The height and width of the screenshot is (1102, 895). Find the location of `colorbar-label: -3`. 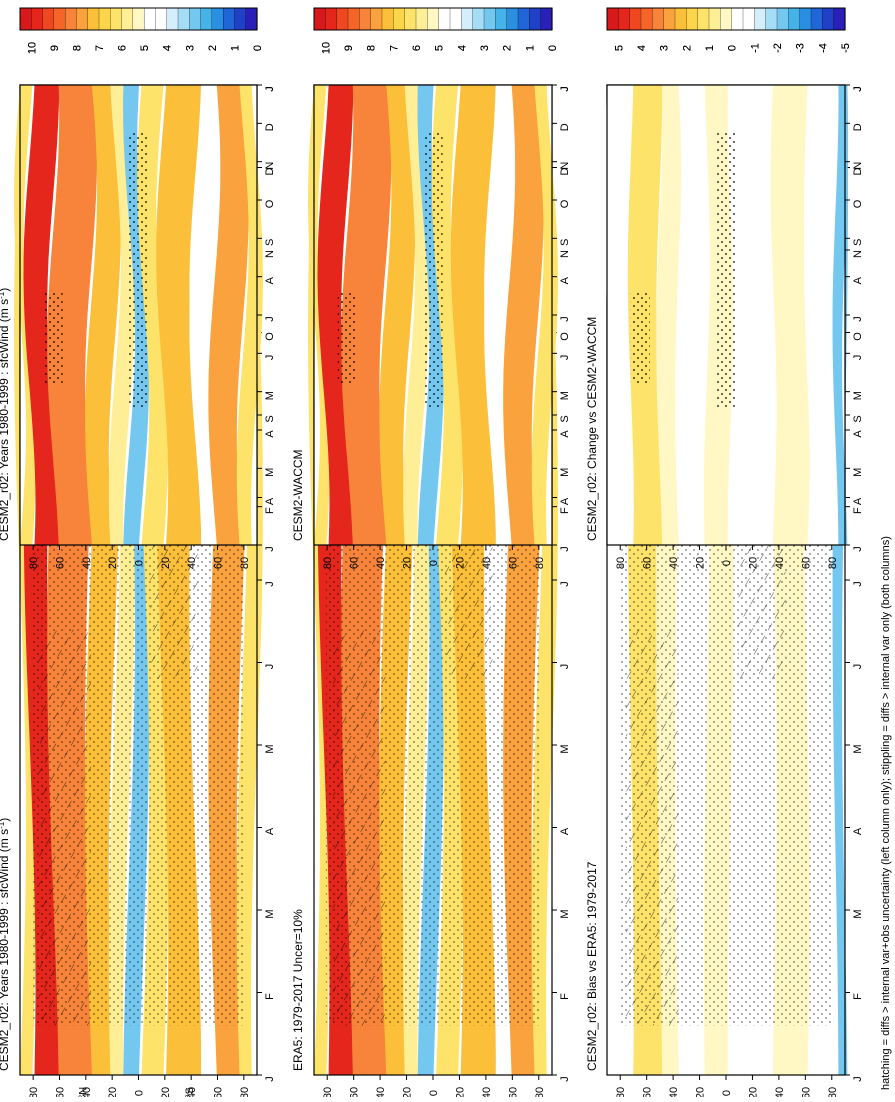

colorbar-label: -3 is located at coordinates (801, 48).